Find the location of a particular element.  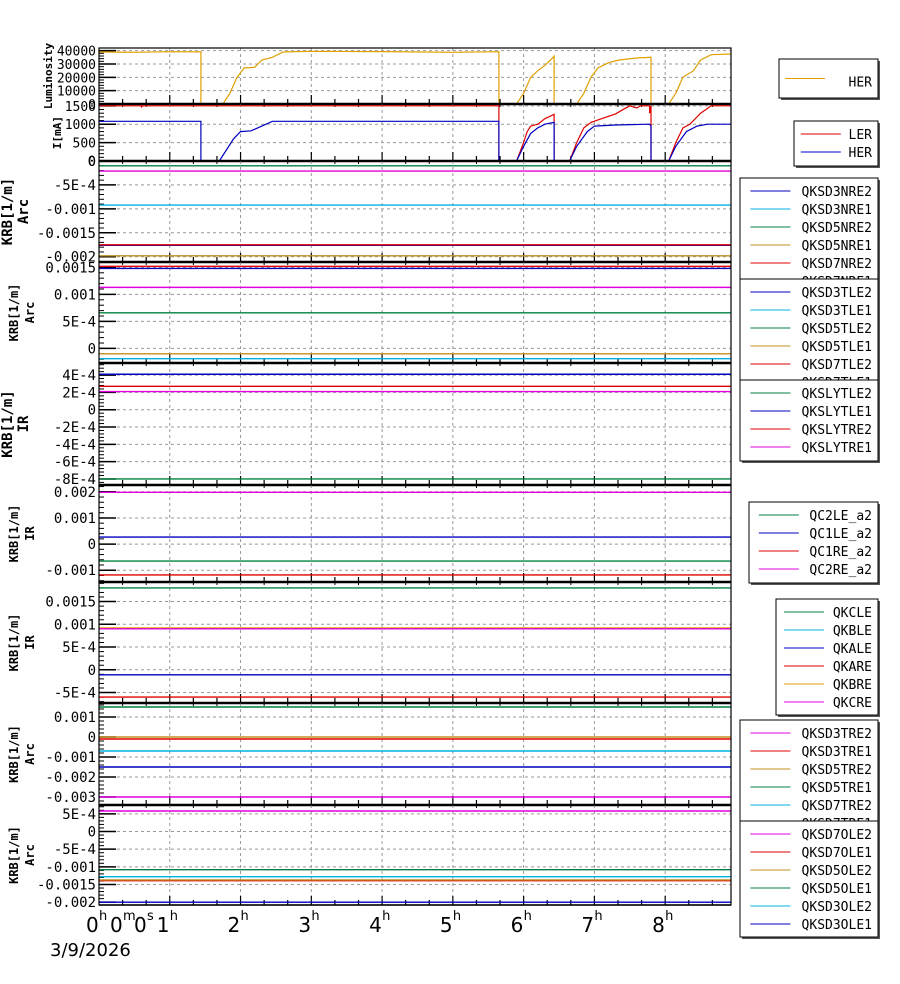

legend-label: QKSD5NRE1 is located at coordinates (837, 246).